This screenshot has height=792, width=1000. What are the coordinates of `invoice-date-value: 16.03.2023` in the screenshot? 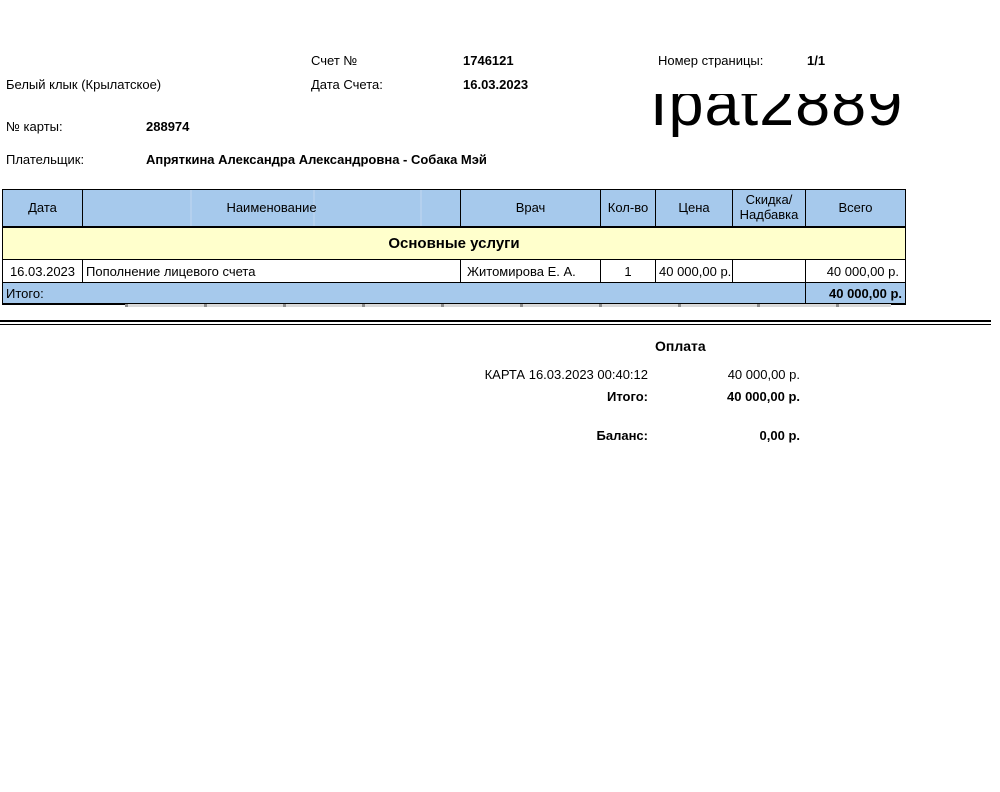 It's located at (496, 84).